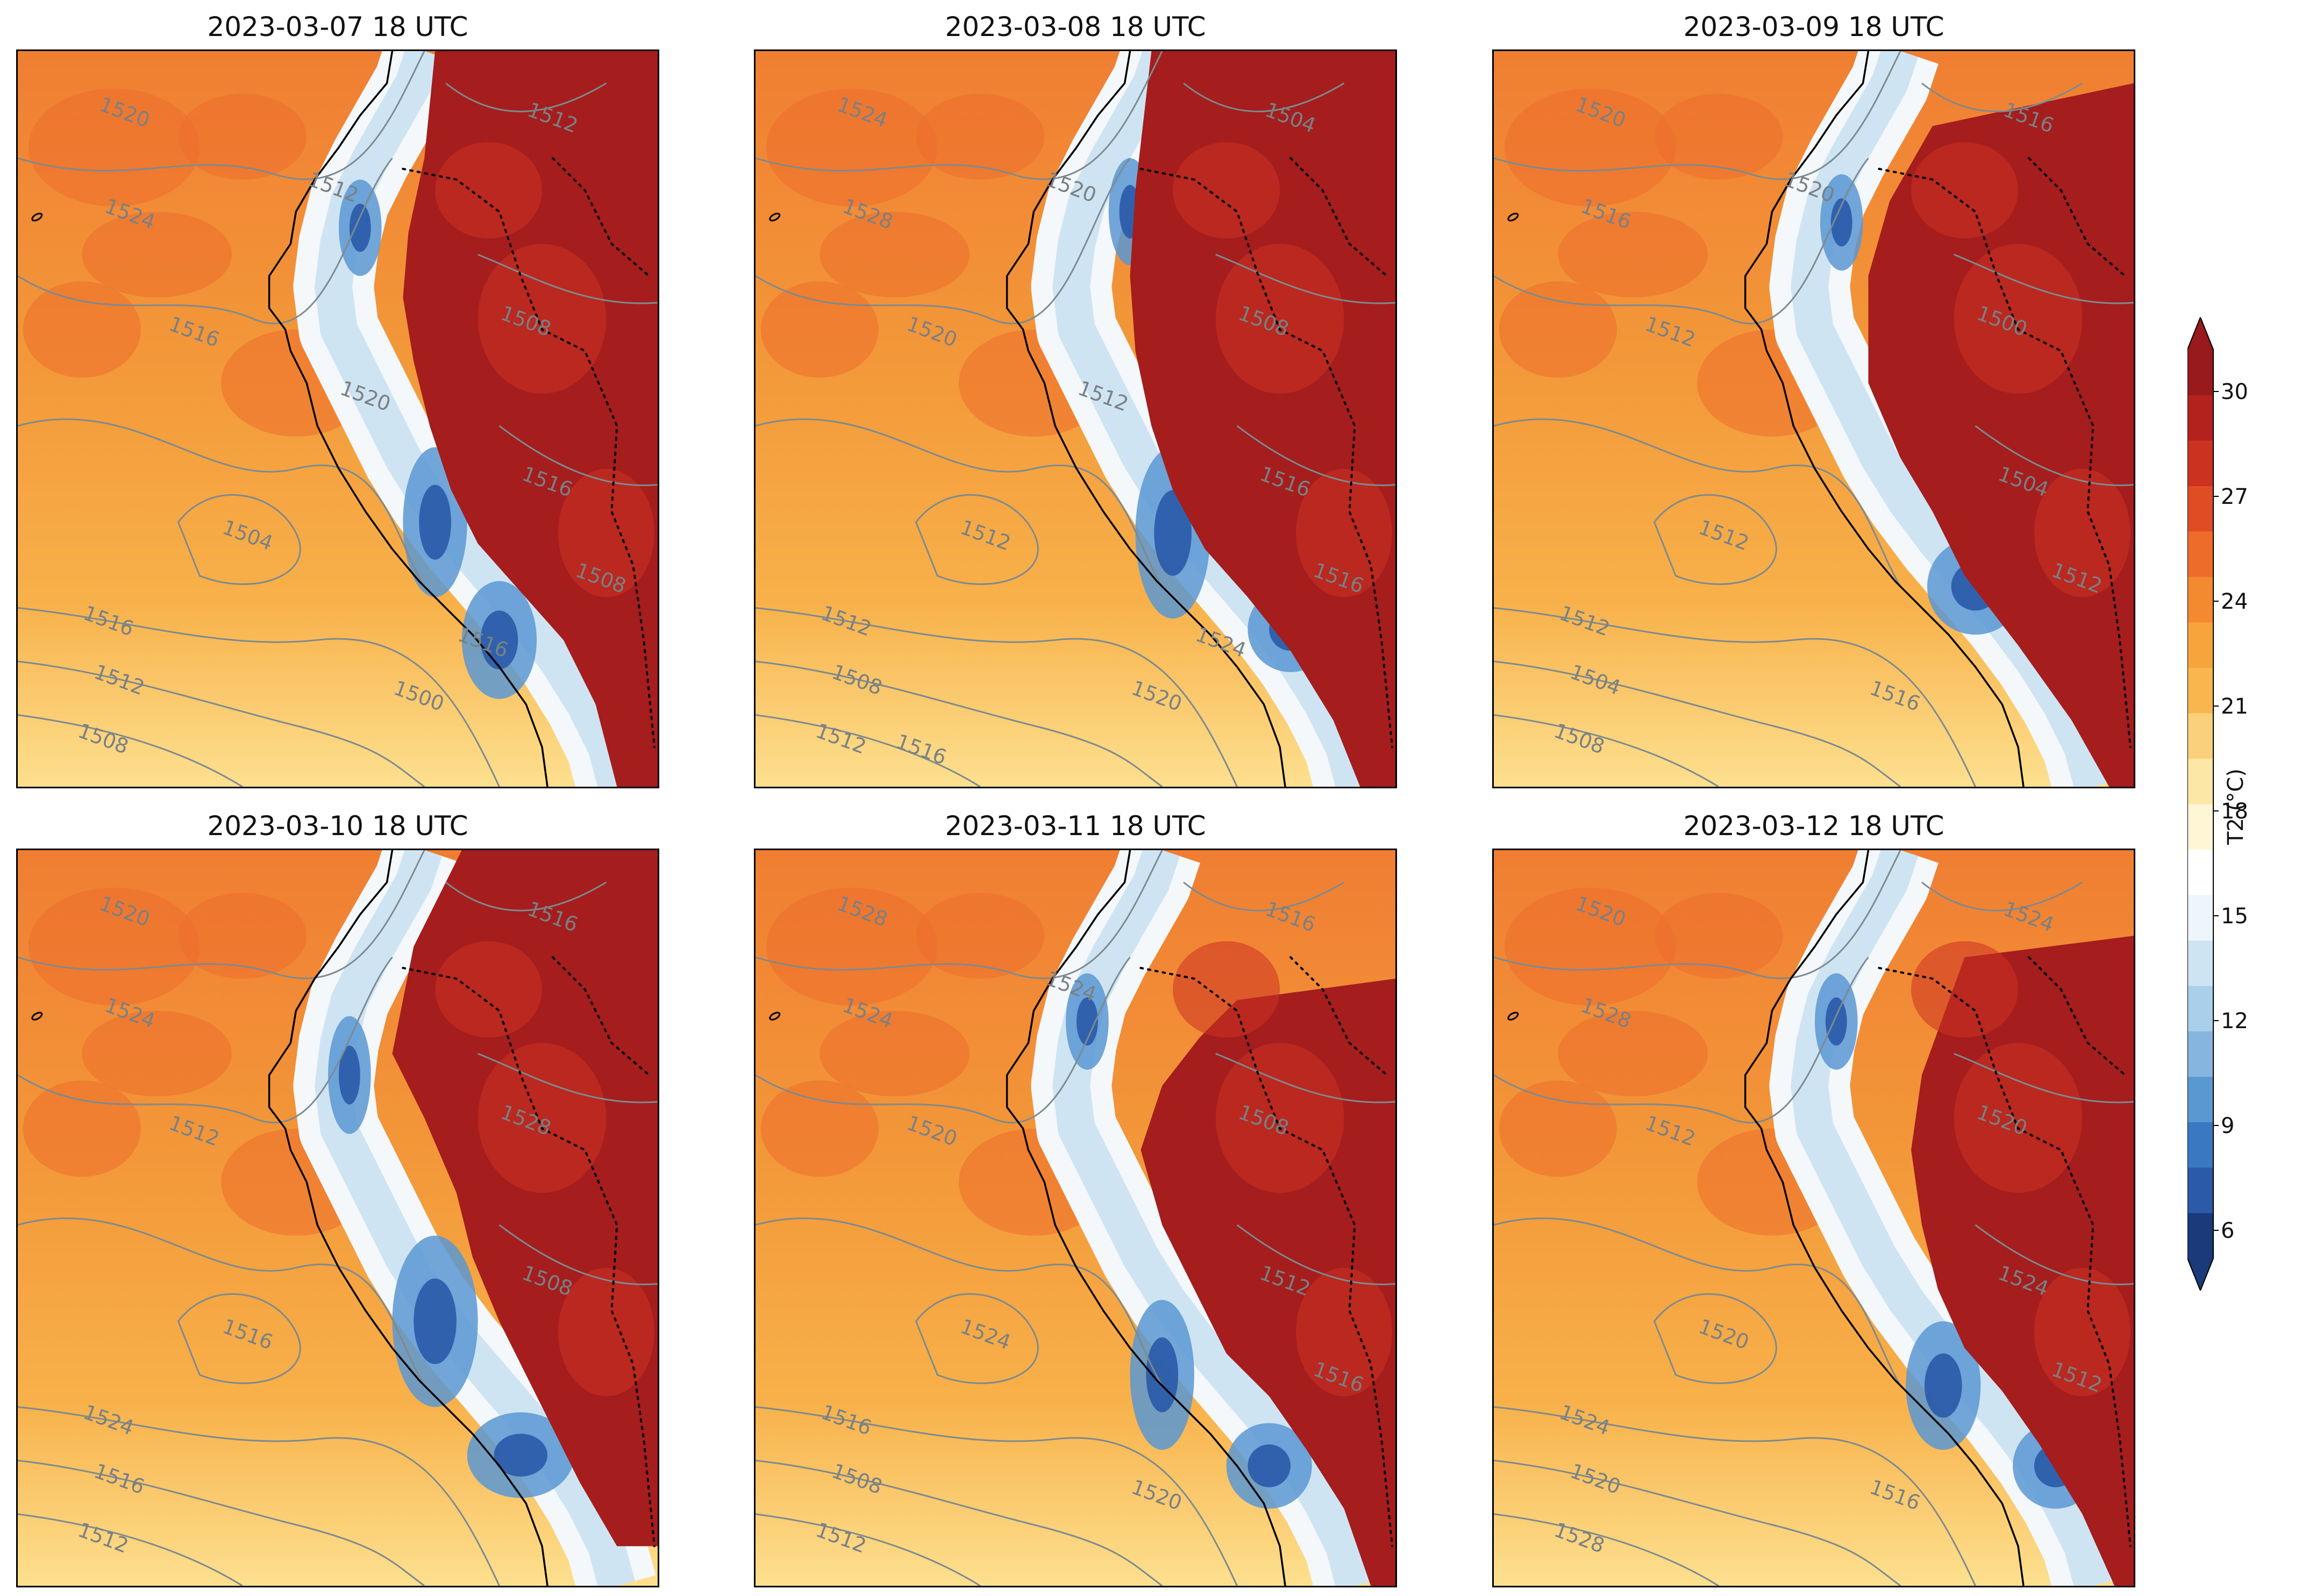 This screenshot has width=2309, height=1596. What do you see at coordinates (2234, 916) in the screenshot?
I see `colorbar-tick-label: 15` at bounding box center [2234, 916].